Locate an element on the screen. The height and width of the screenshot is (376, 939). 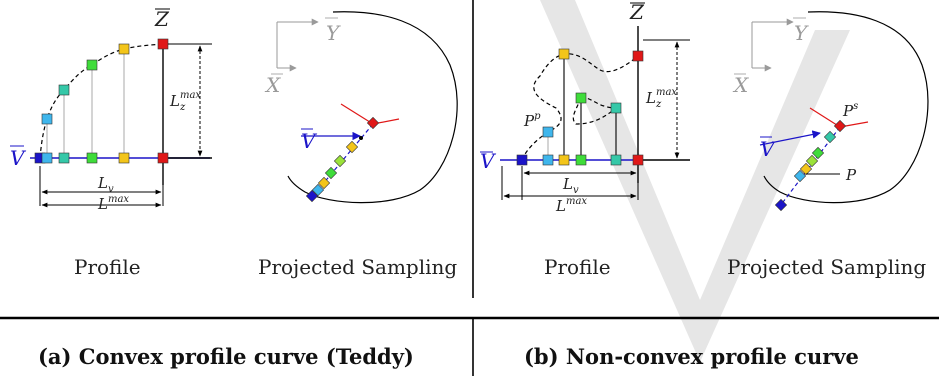
panel-b-lv-dimension: Lv Lmax is located at coordinates (570, 190).